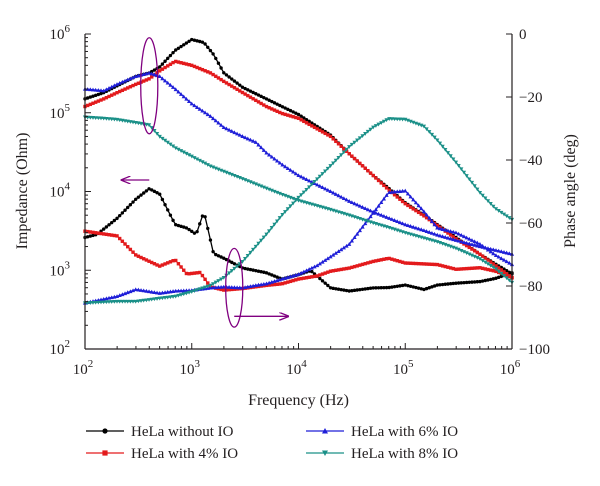  Describe the element at coordinates (298, 400) in the screenshot. I see `x-axis-title: Frequency (Hz)` at that location.